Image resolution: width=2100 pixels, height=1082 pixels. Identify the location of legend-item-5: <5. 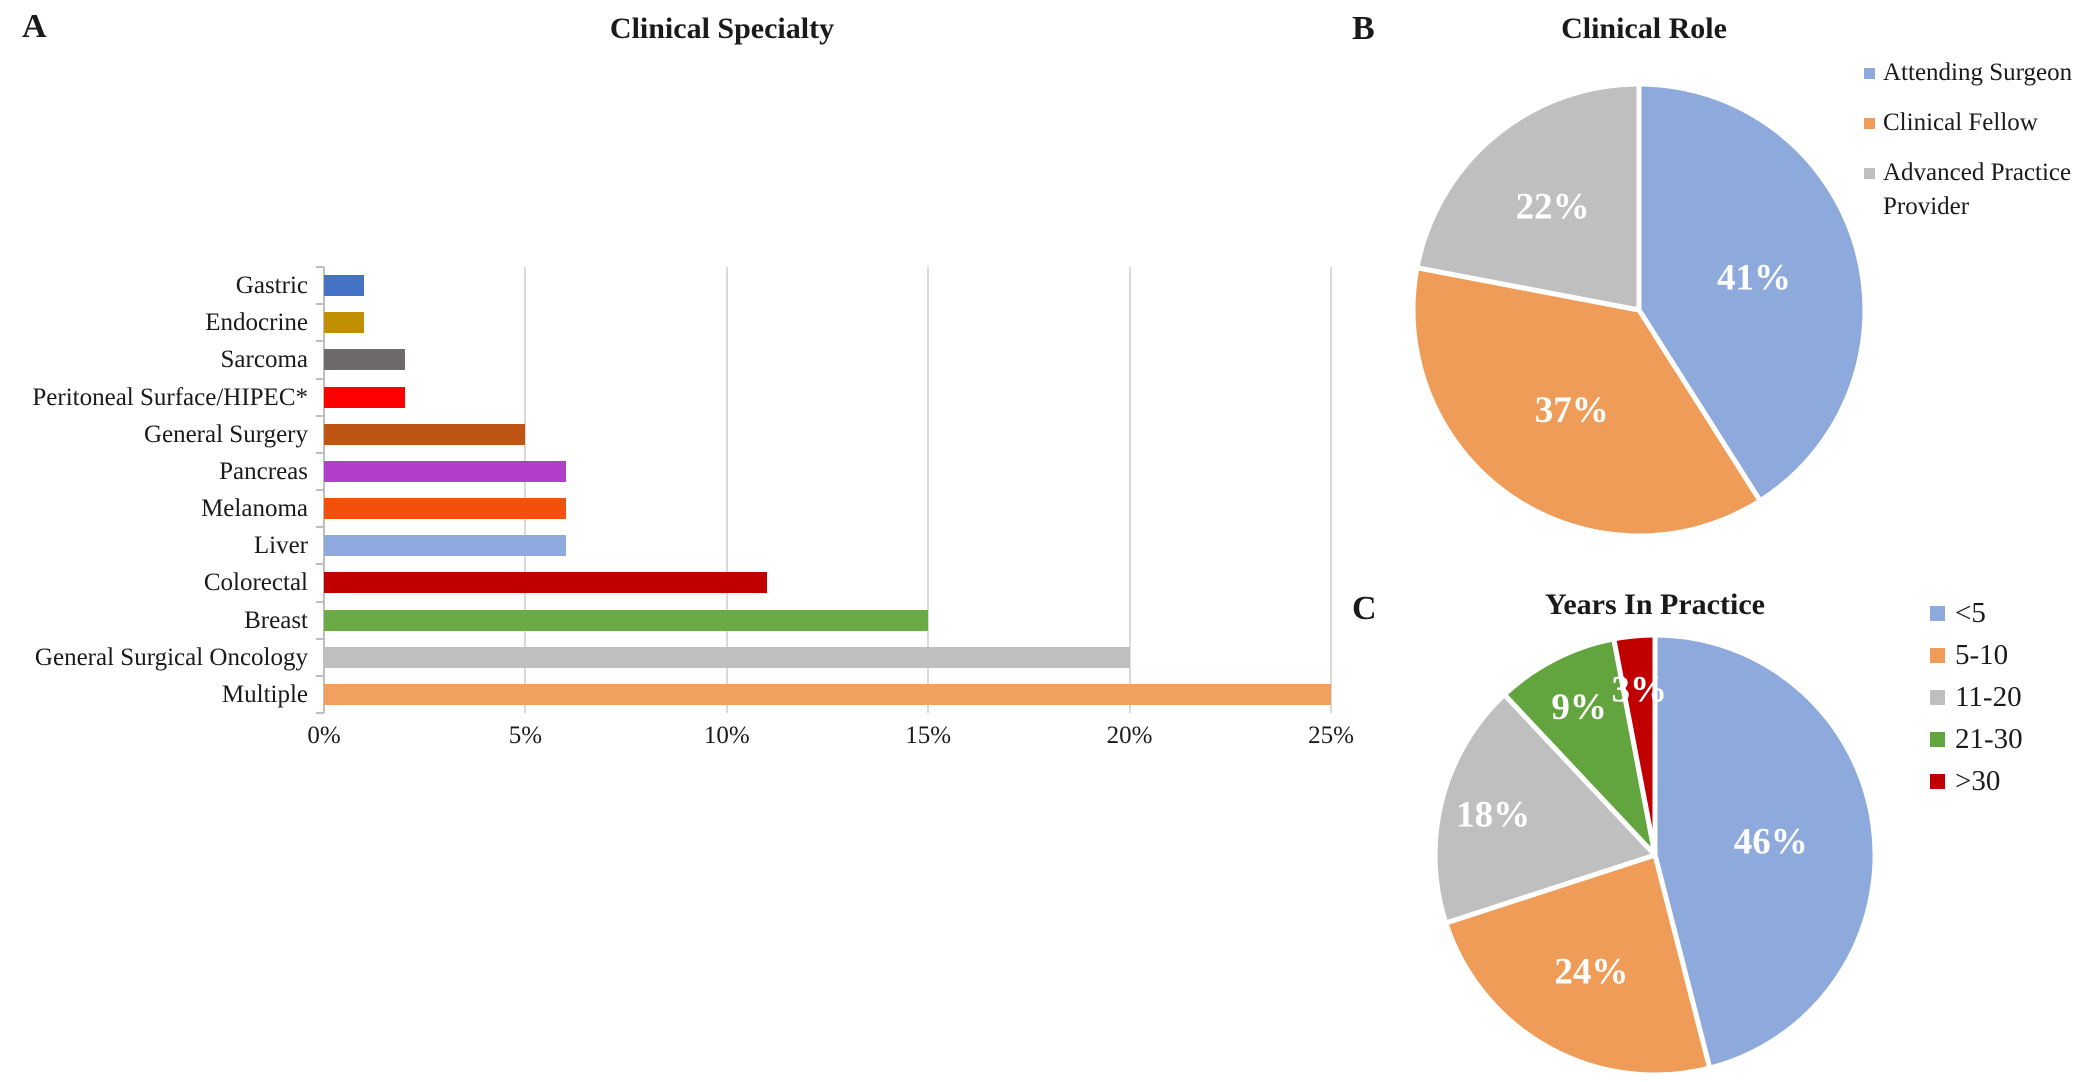
(2015, 613).